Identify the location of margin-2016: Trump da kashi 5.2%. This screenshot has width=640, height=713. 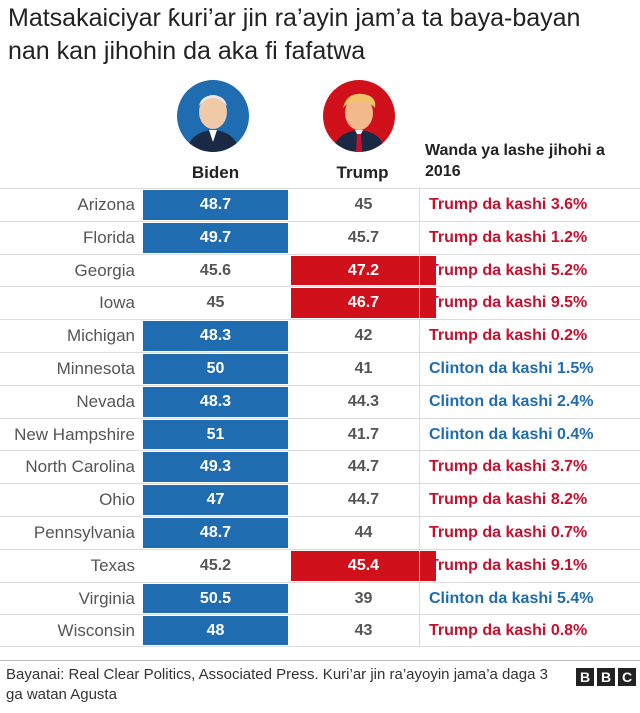
(508, 270).